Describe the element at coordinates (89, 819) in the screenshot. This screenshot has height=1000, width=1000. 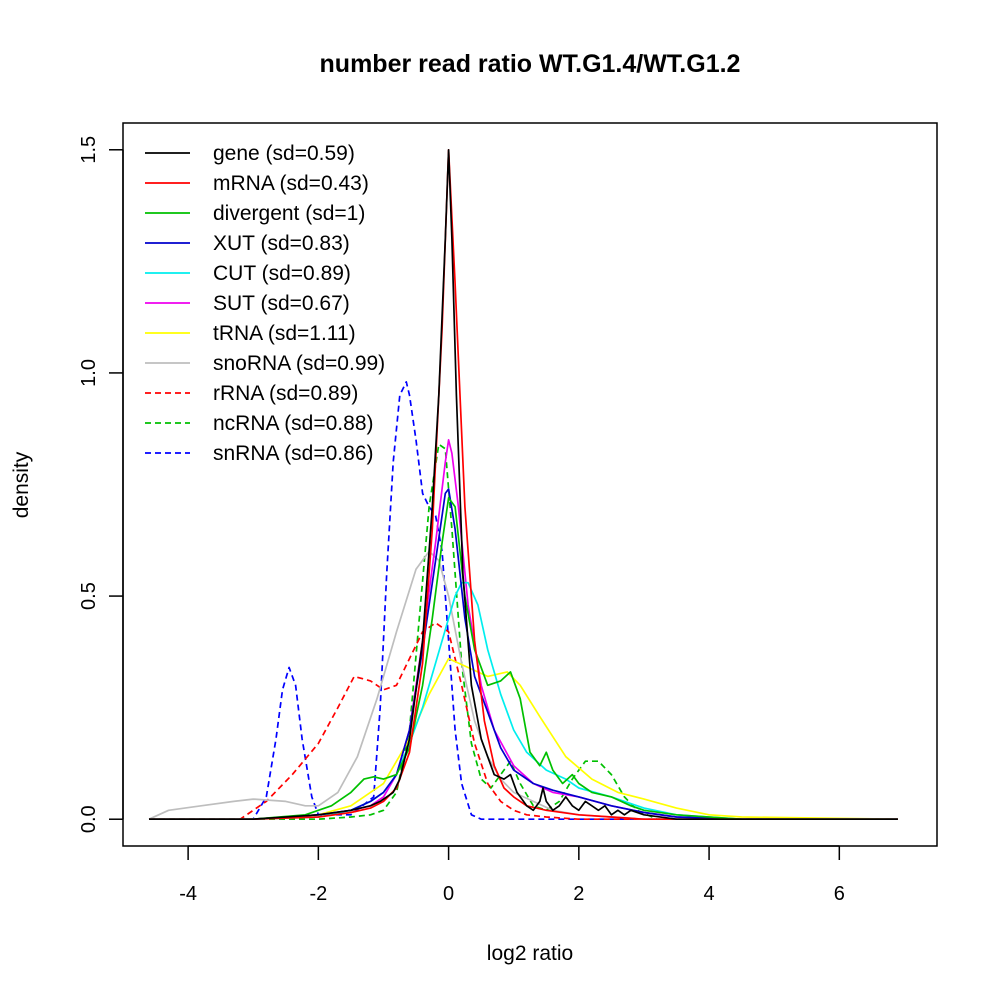
I see `y-tick-label: 0.0` at that location.